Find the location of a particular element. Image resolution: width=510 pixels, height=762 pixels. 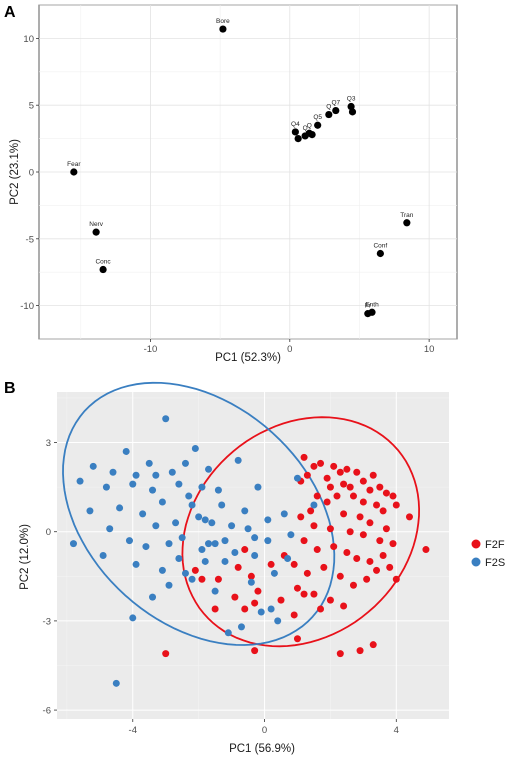

legend-label-f2f: F2F is located at coordinates (495, 545).